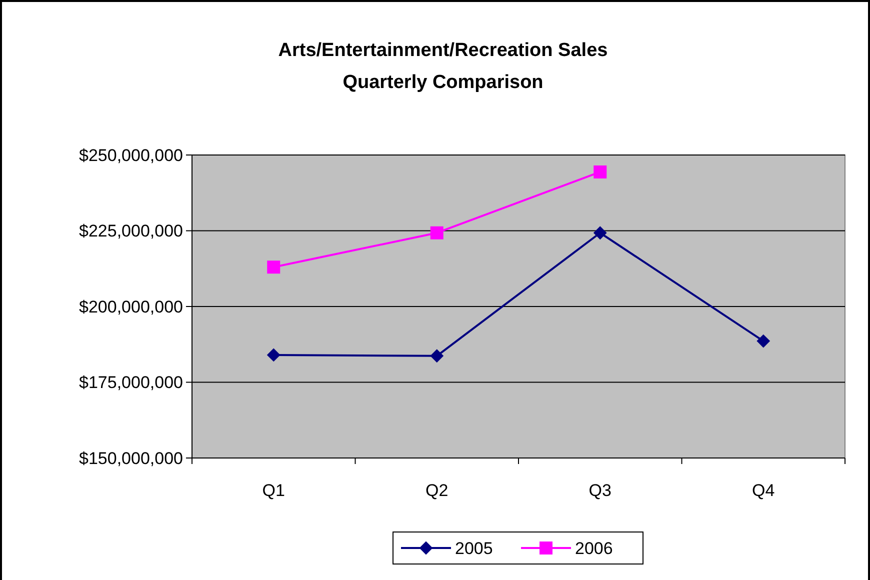 Image resolution: width=870 pixels, height=580 pixels. What do you see at coordinates (131, 306) in the screenshot?
I see `y-tick-label: $200,000,000` at bounding box center [131, 306].